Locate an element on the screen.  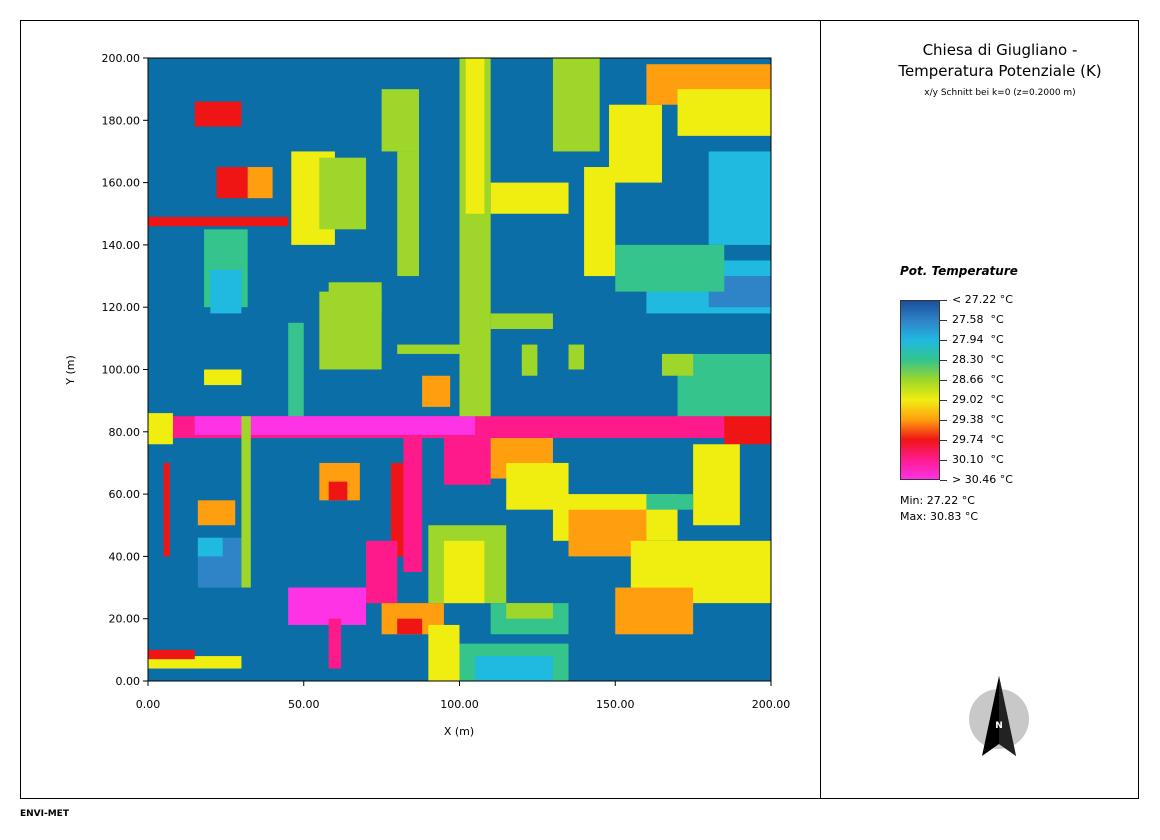
y-tick-label: 140.00 is located at coordinates (121, 245).